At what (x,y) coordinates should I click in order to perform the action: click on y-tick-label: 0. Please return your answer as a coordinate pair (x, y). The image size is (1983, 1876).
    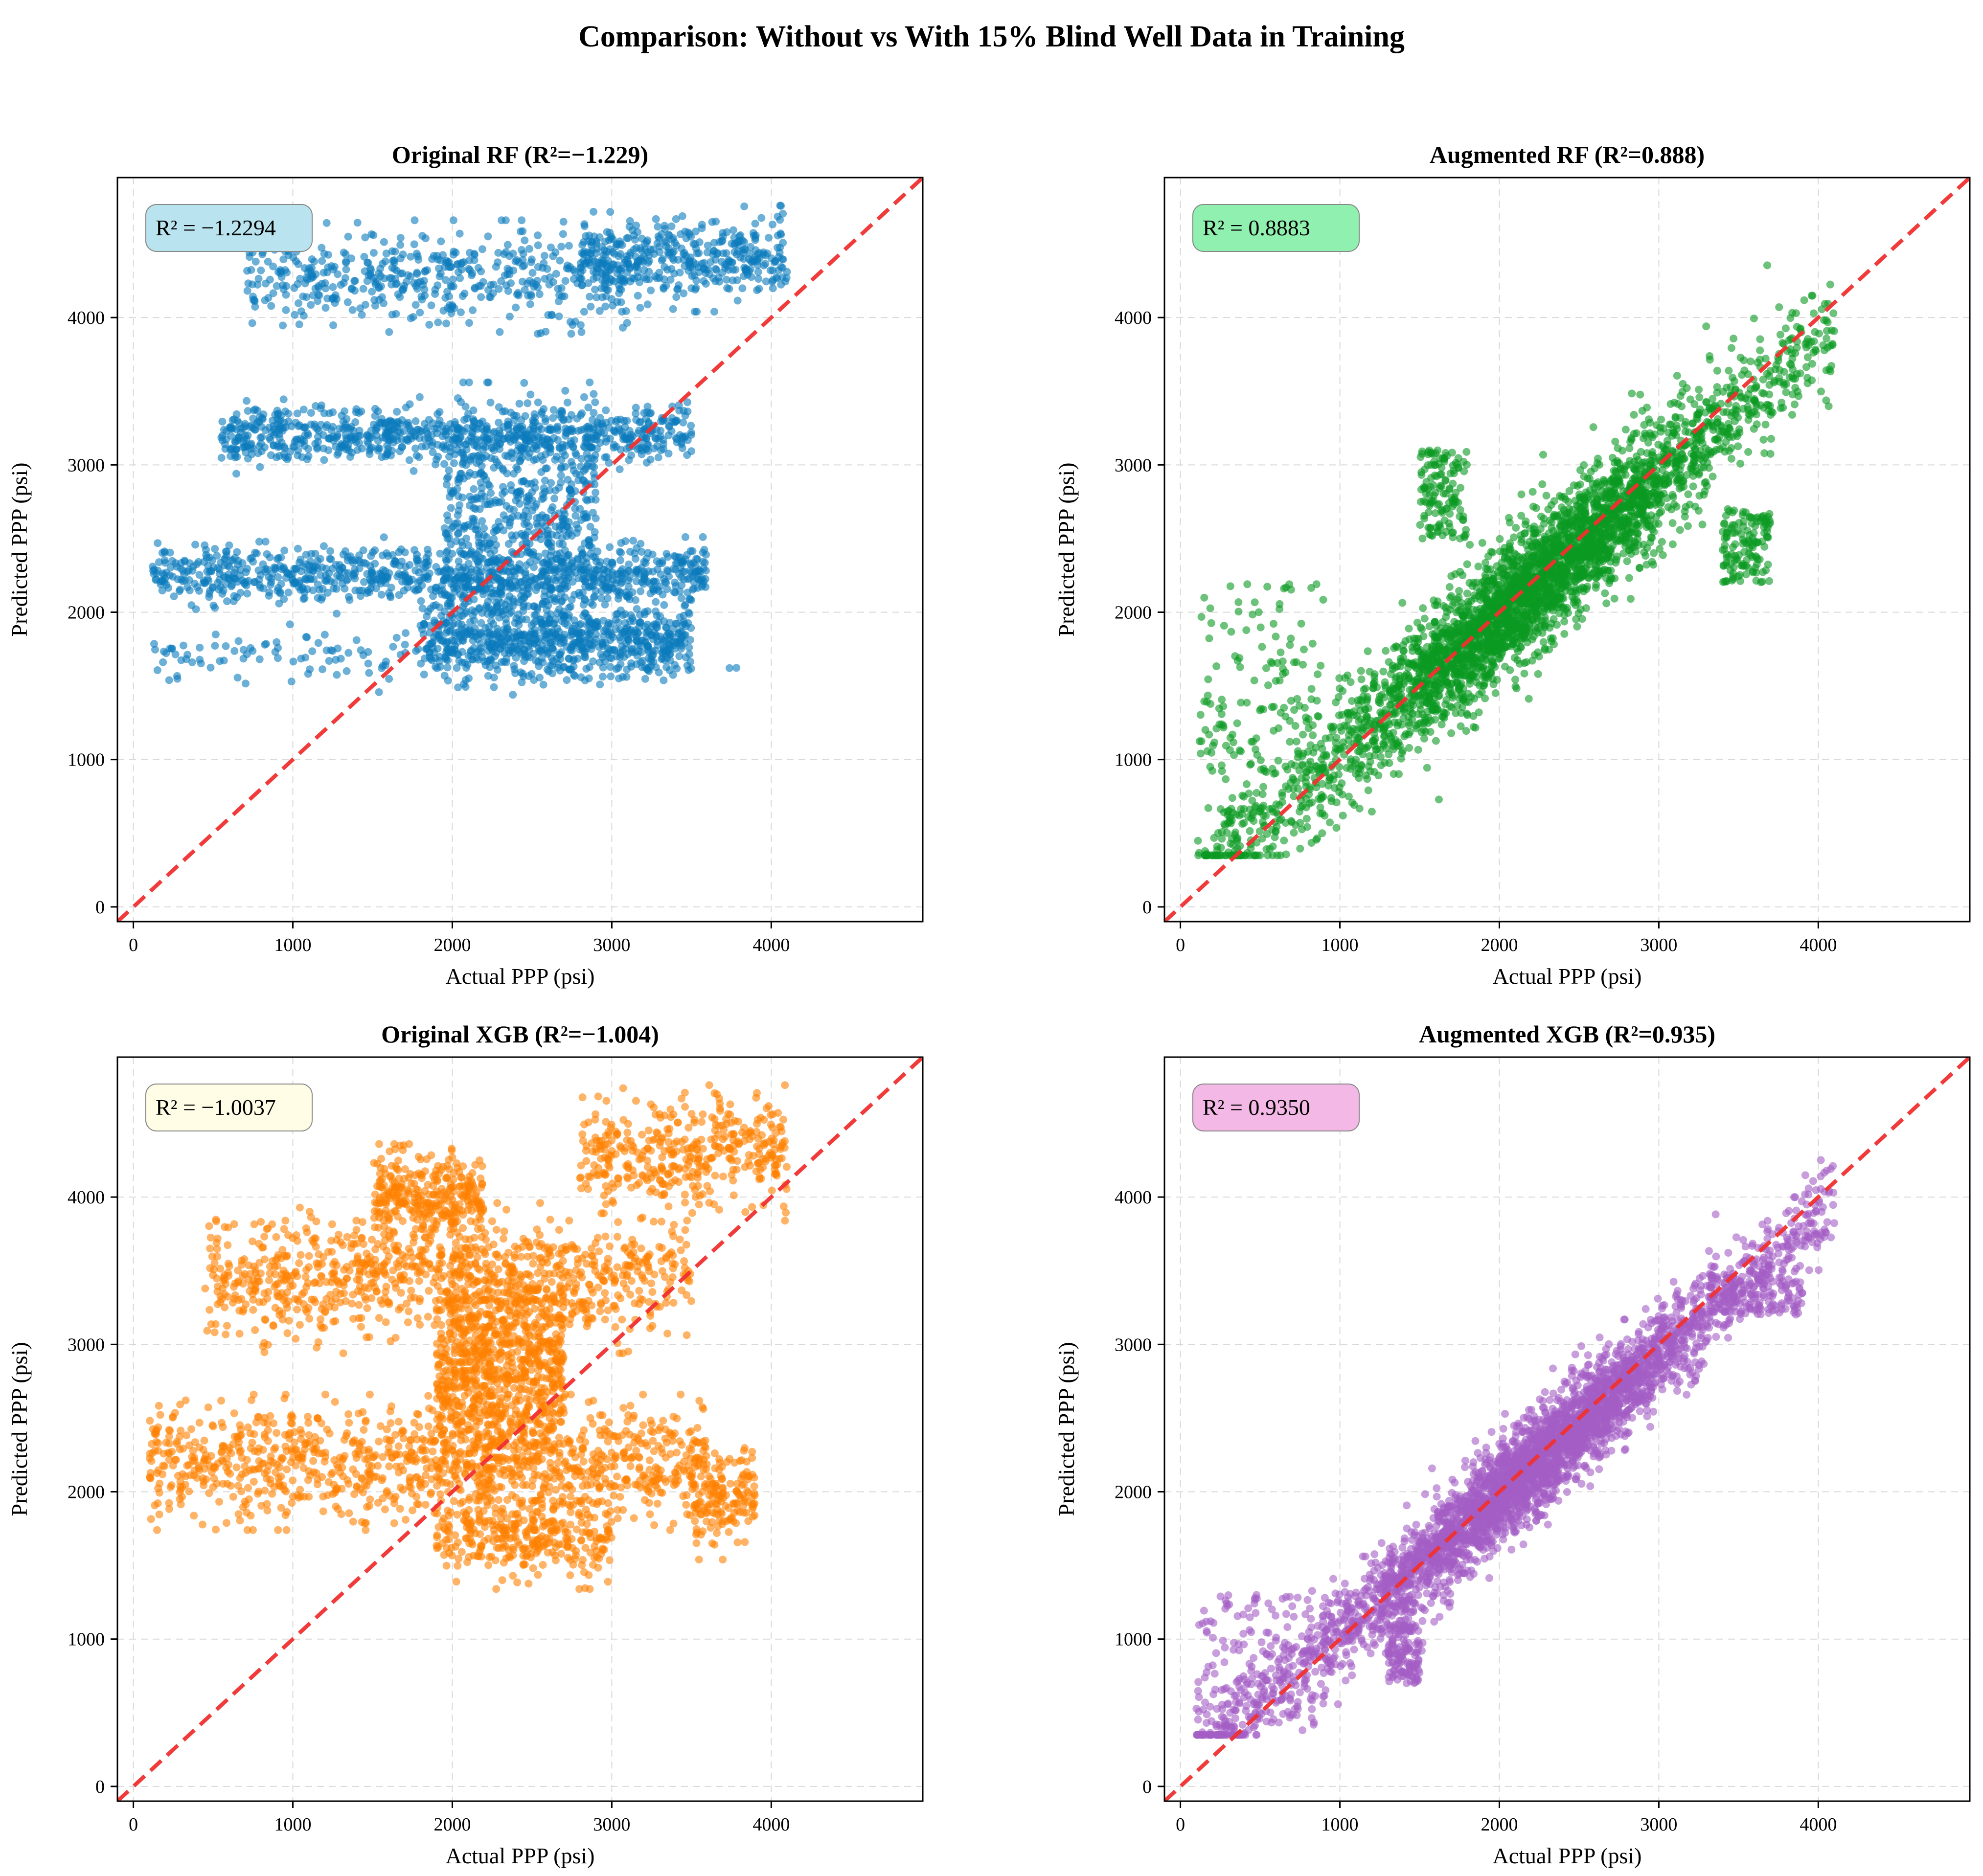
    Looking at the image, I should click on (100, 907).